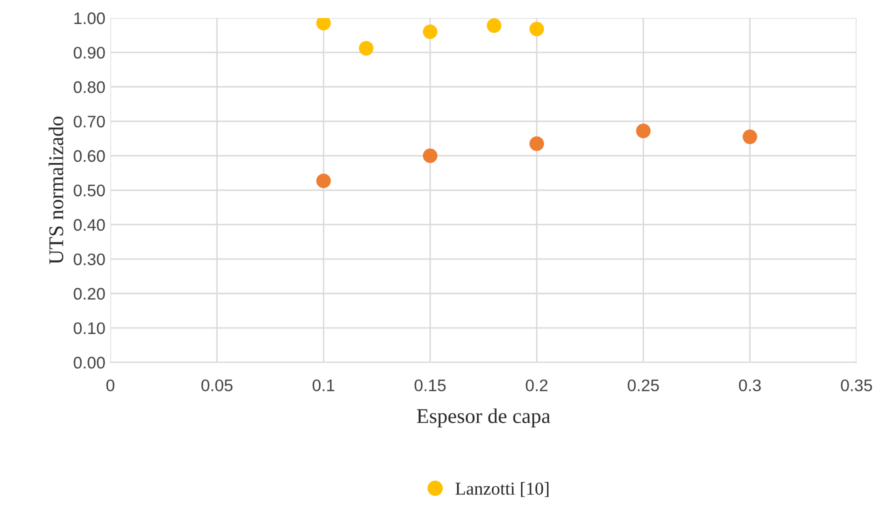  Describe the element at coordinates (749, 385) in the screenshot. I see `x-tick-label: 0.3` at that location.